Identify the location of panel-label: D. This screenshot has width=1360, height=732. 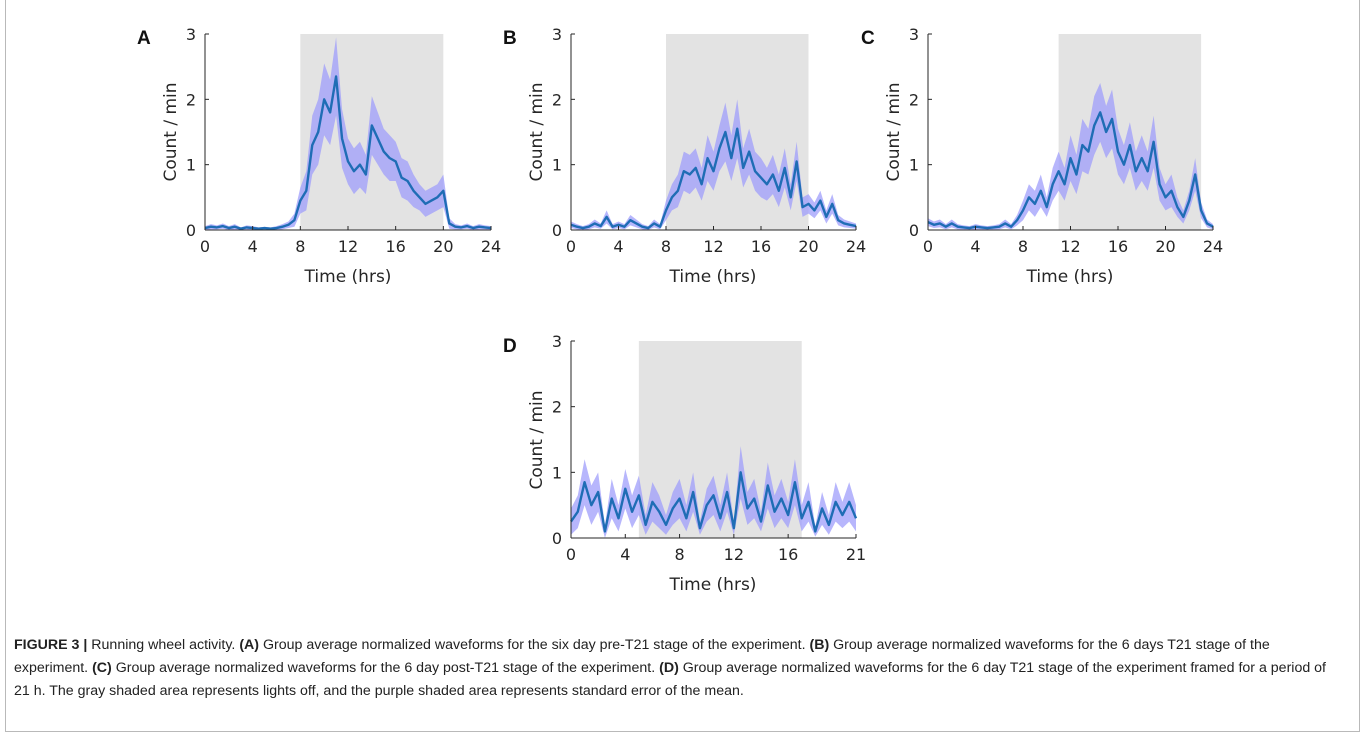
(510, 346).